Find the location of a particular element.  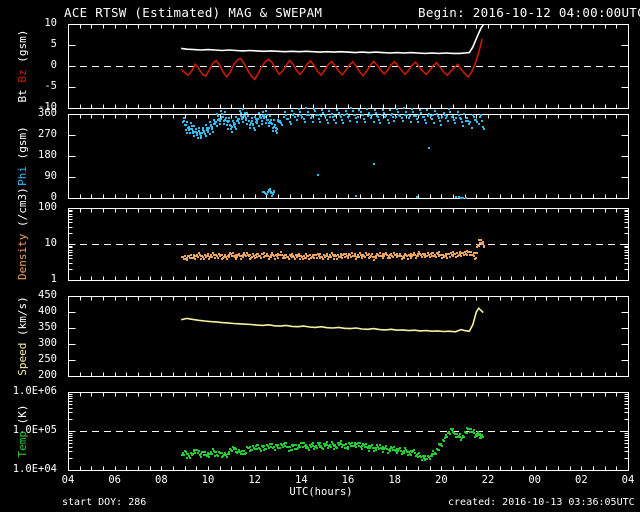

x-axis-tick: 18 is located at coordinates (394, 480).